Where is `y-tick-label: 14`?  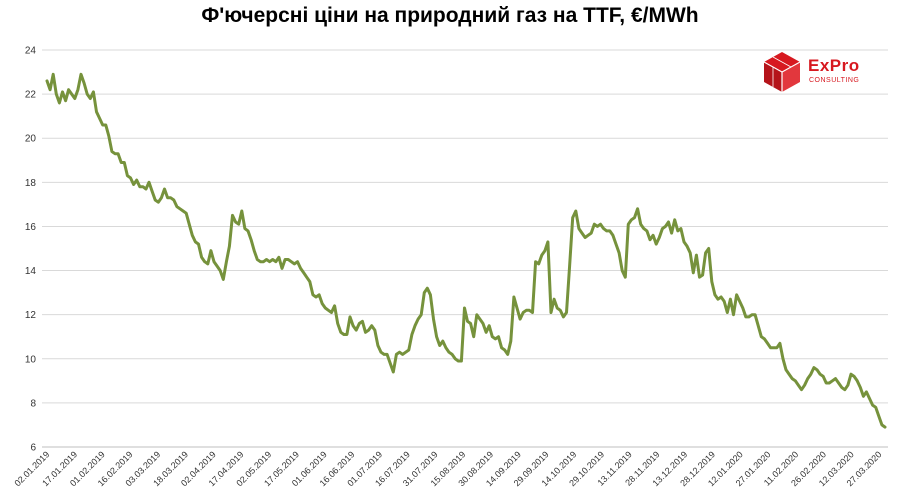
y-tick-label: 14 is located at coordinates (31, 271).